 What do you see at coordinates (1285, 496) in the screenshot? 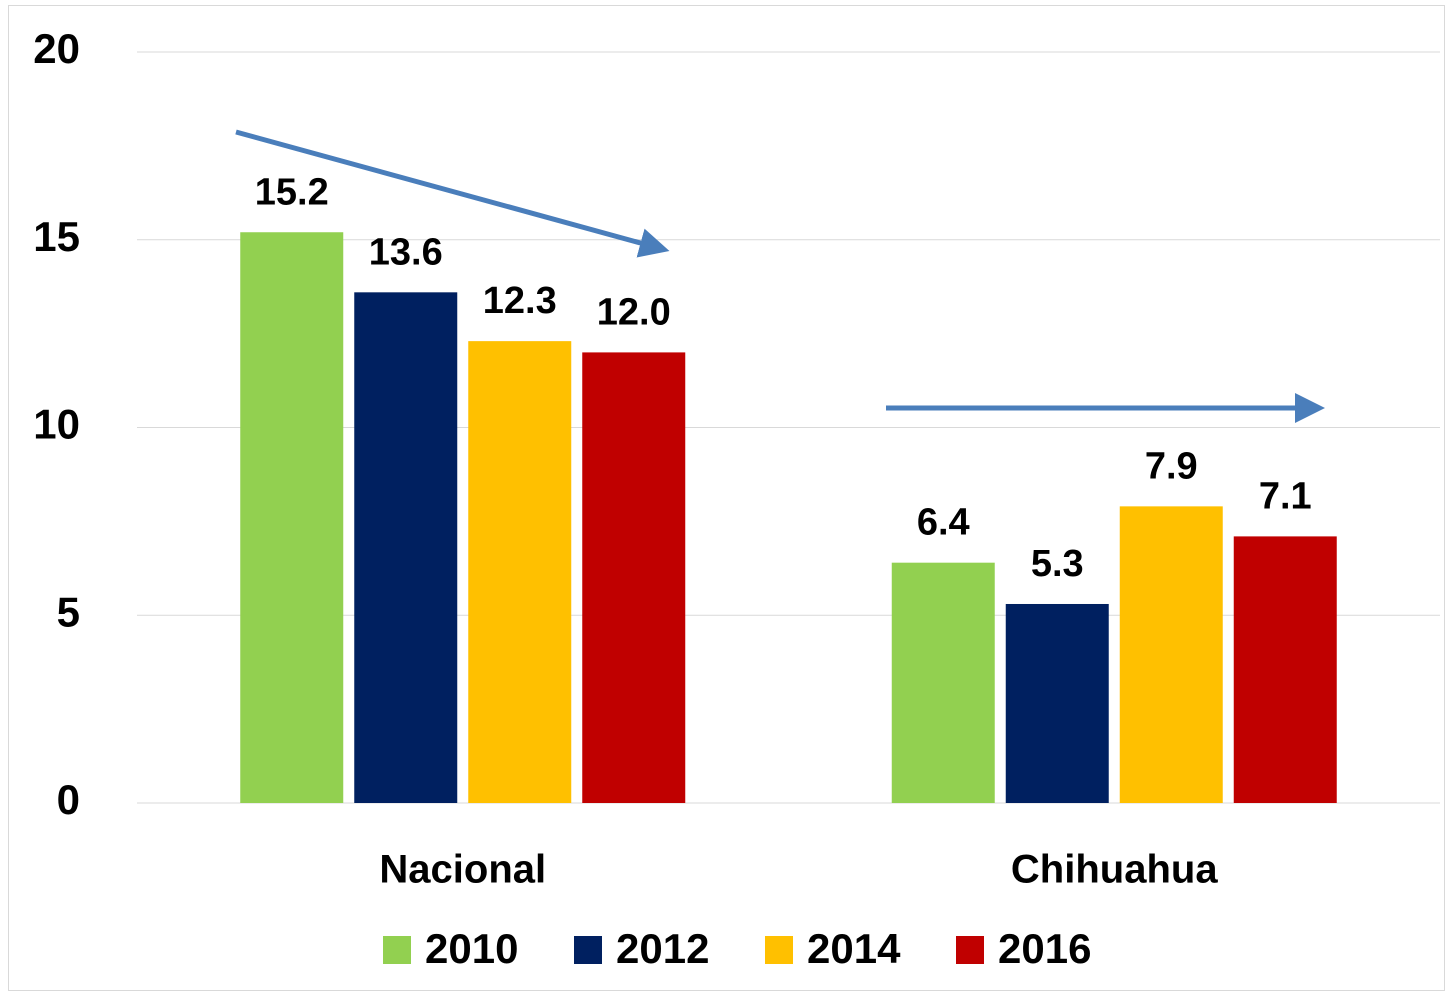
I see `value-label: 7.1` at bounding box center [1285, 496].